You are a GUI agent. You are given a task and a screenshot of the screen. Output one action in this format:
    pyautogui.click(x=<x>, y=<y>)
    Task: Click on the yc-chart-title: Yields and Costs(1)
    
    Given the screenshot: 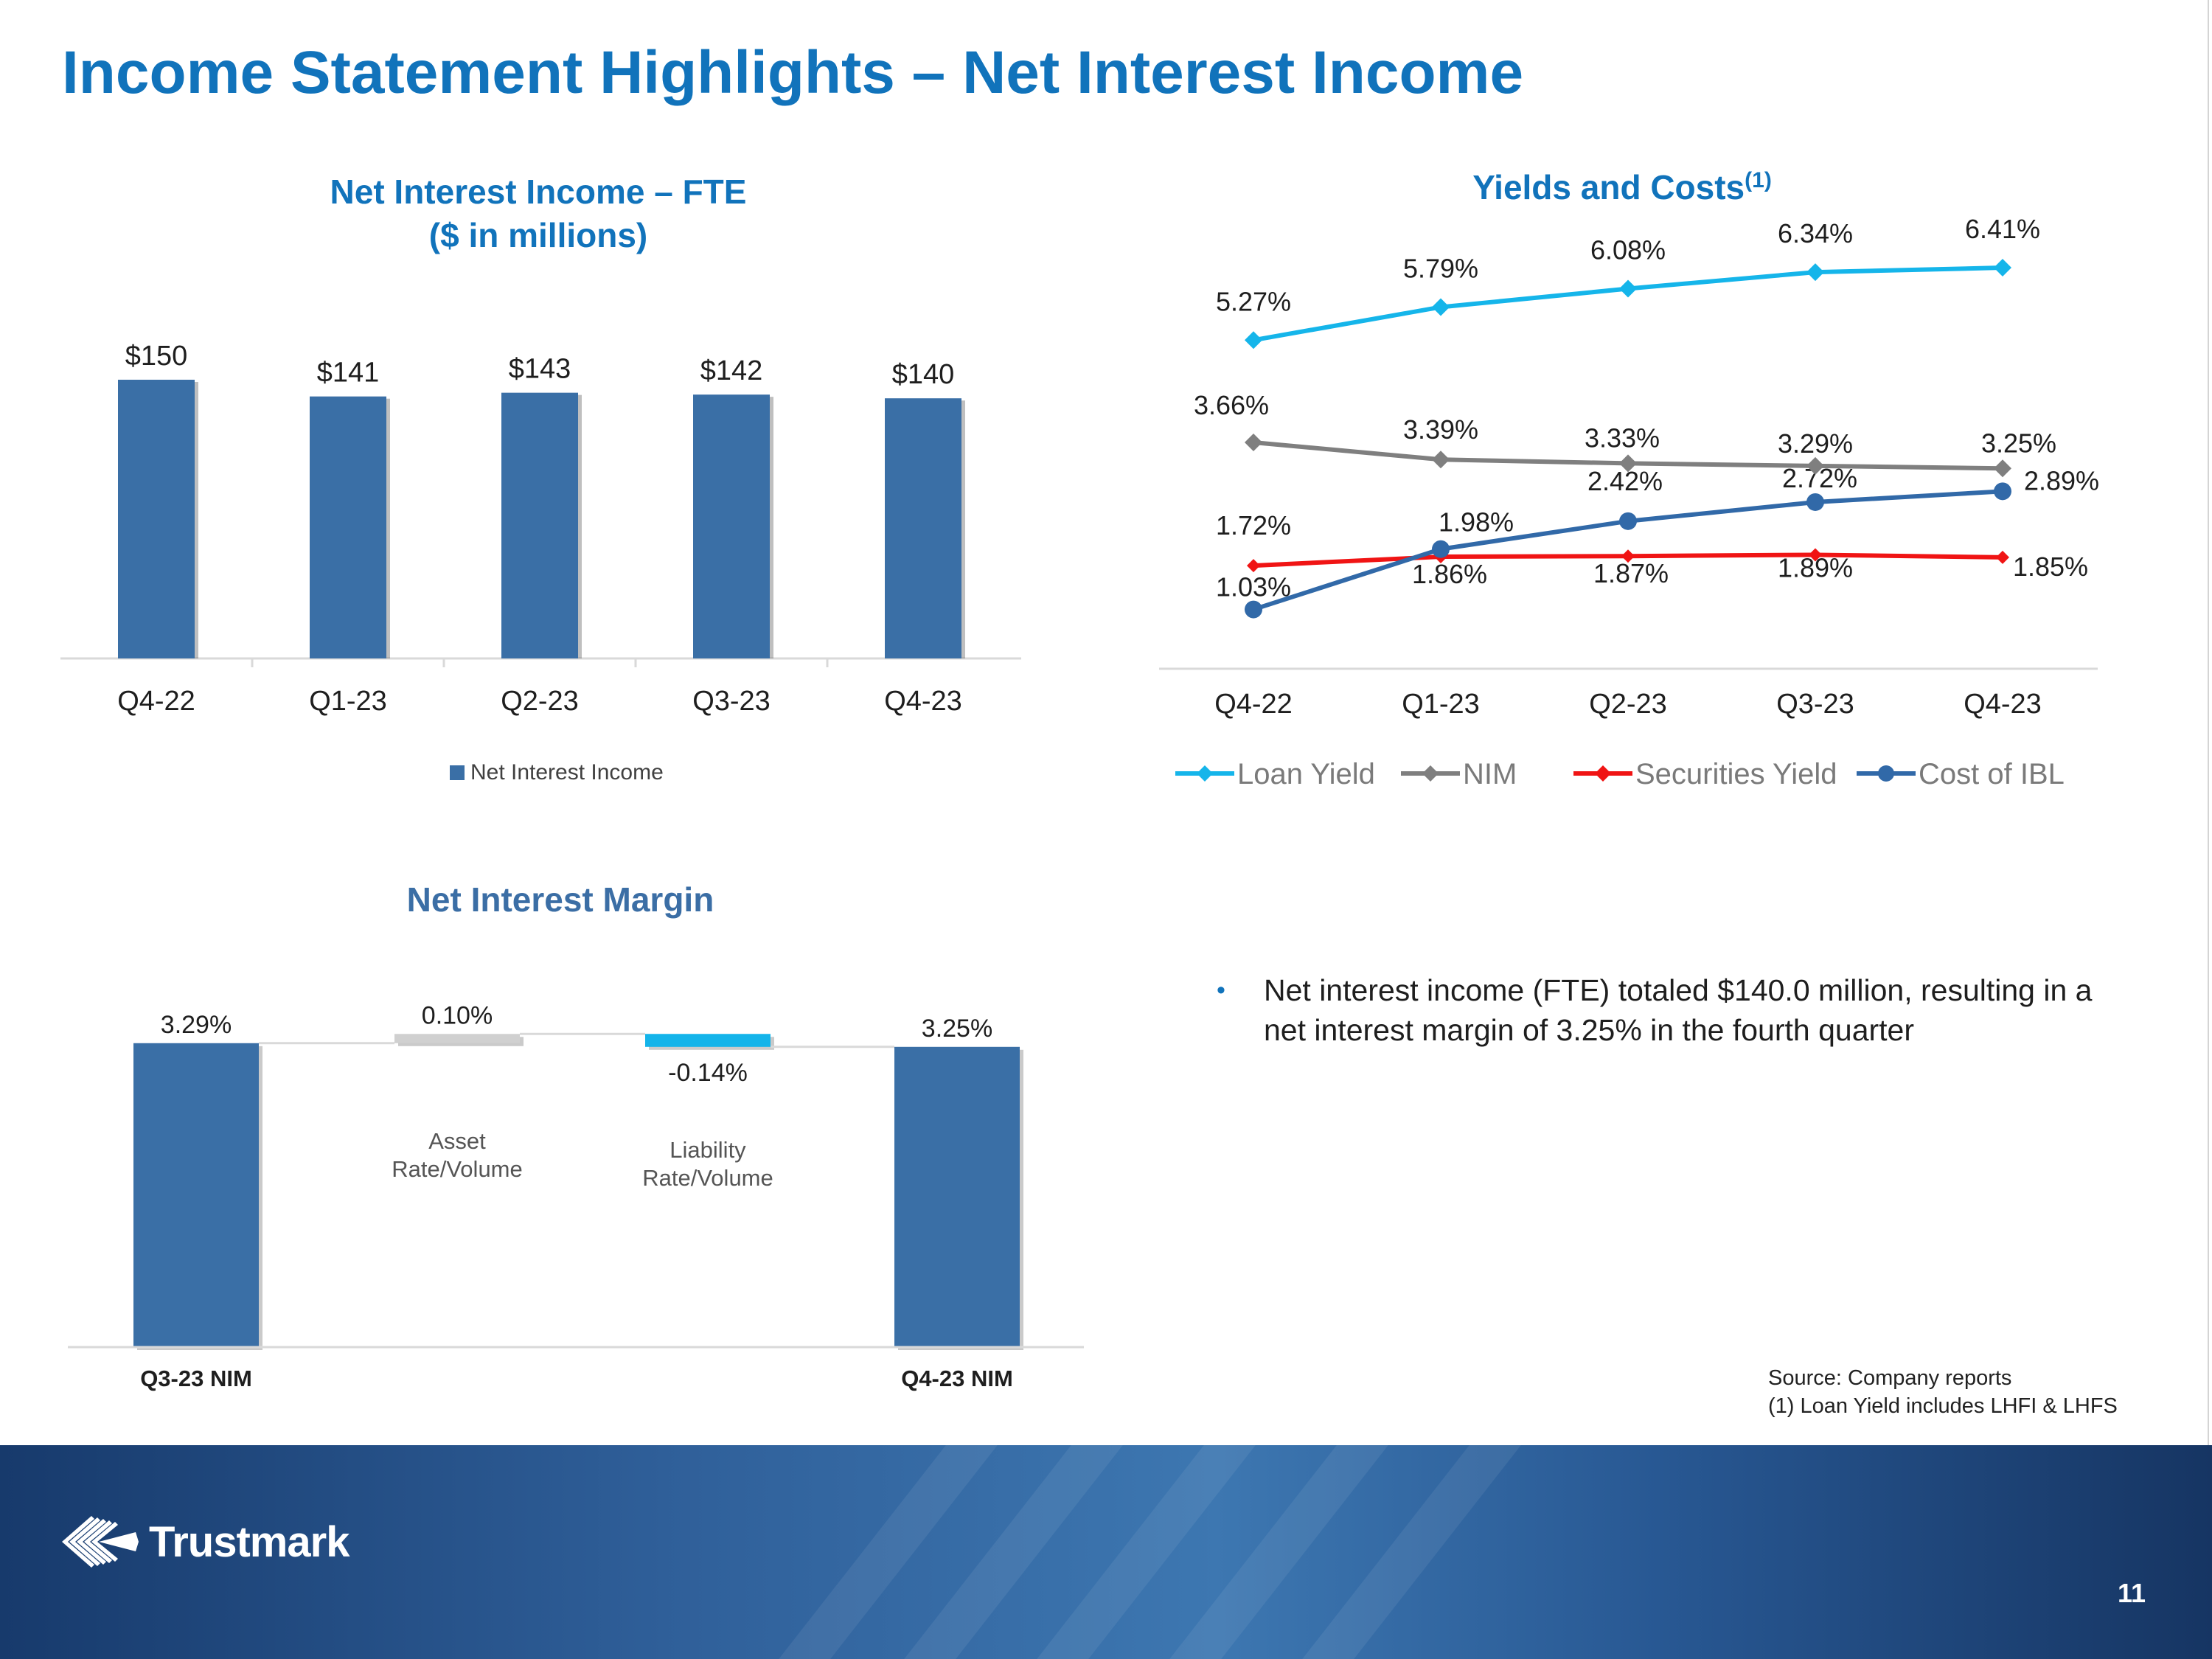 What is the action you would take?
    pyautogui.click(x=1622, y=187)
    